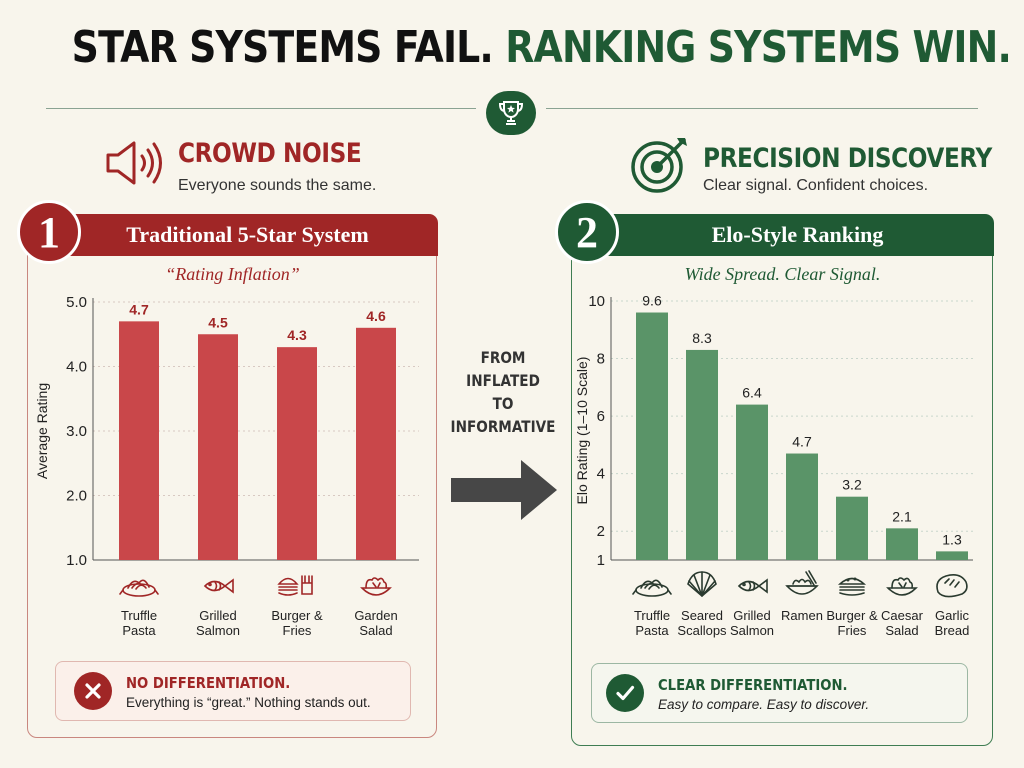 This screenshot has width=1024, height=768. I want to click on star-data-label: 4.3, so click(297, 335).